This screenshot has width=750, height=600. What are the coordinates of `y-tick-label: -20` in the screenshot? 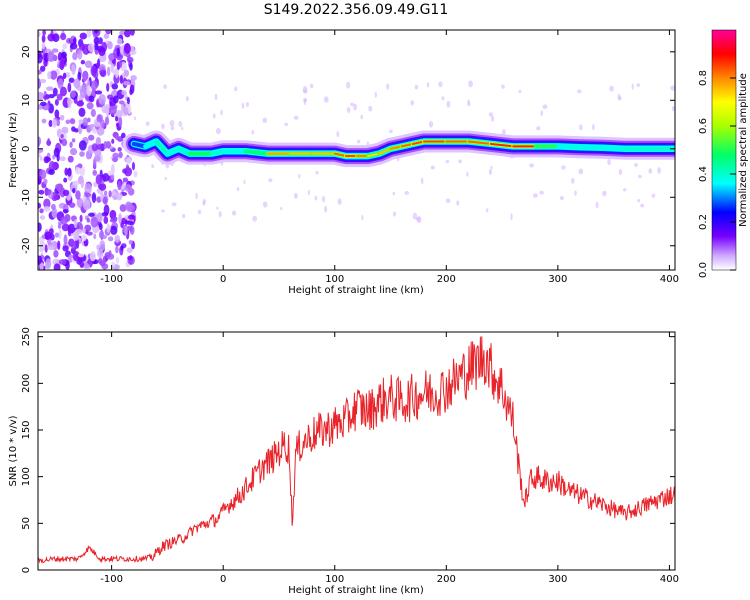 It's located at (26, 246).